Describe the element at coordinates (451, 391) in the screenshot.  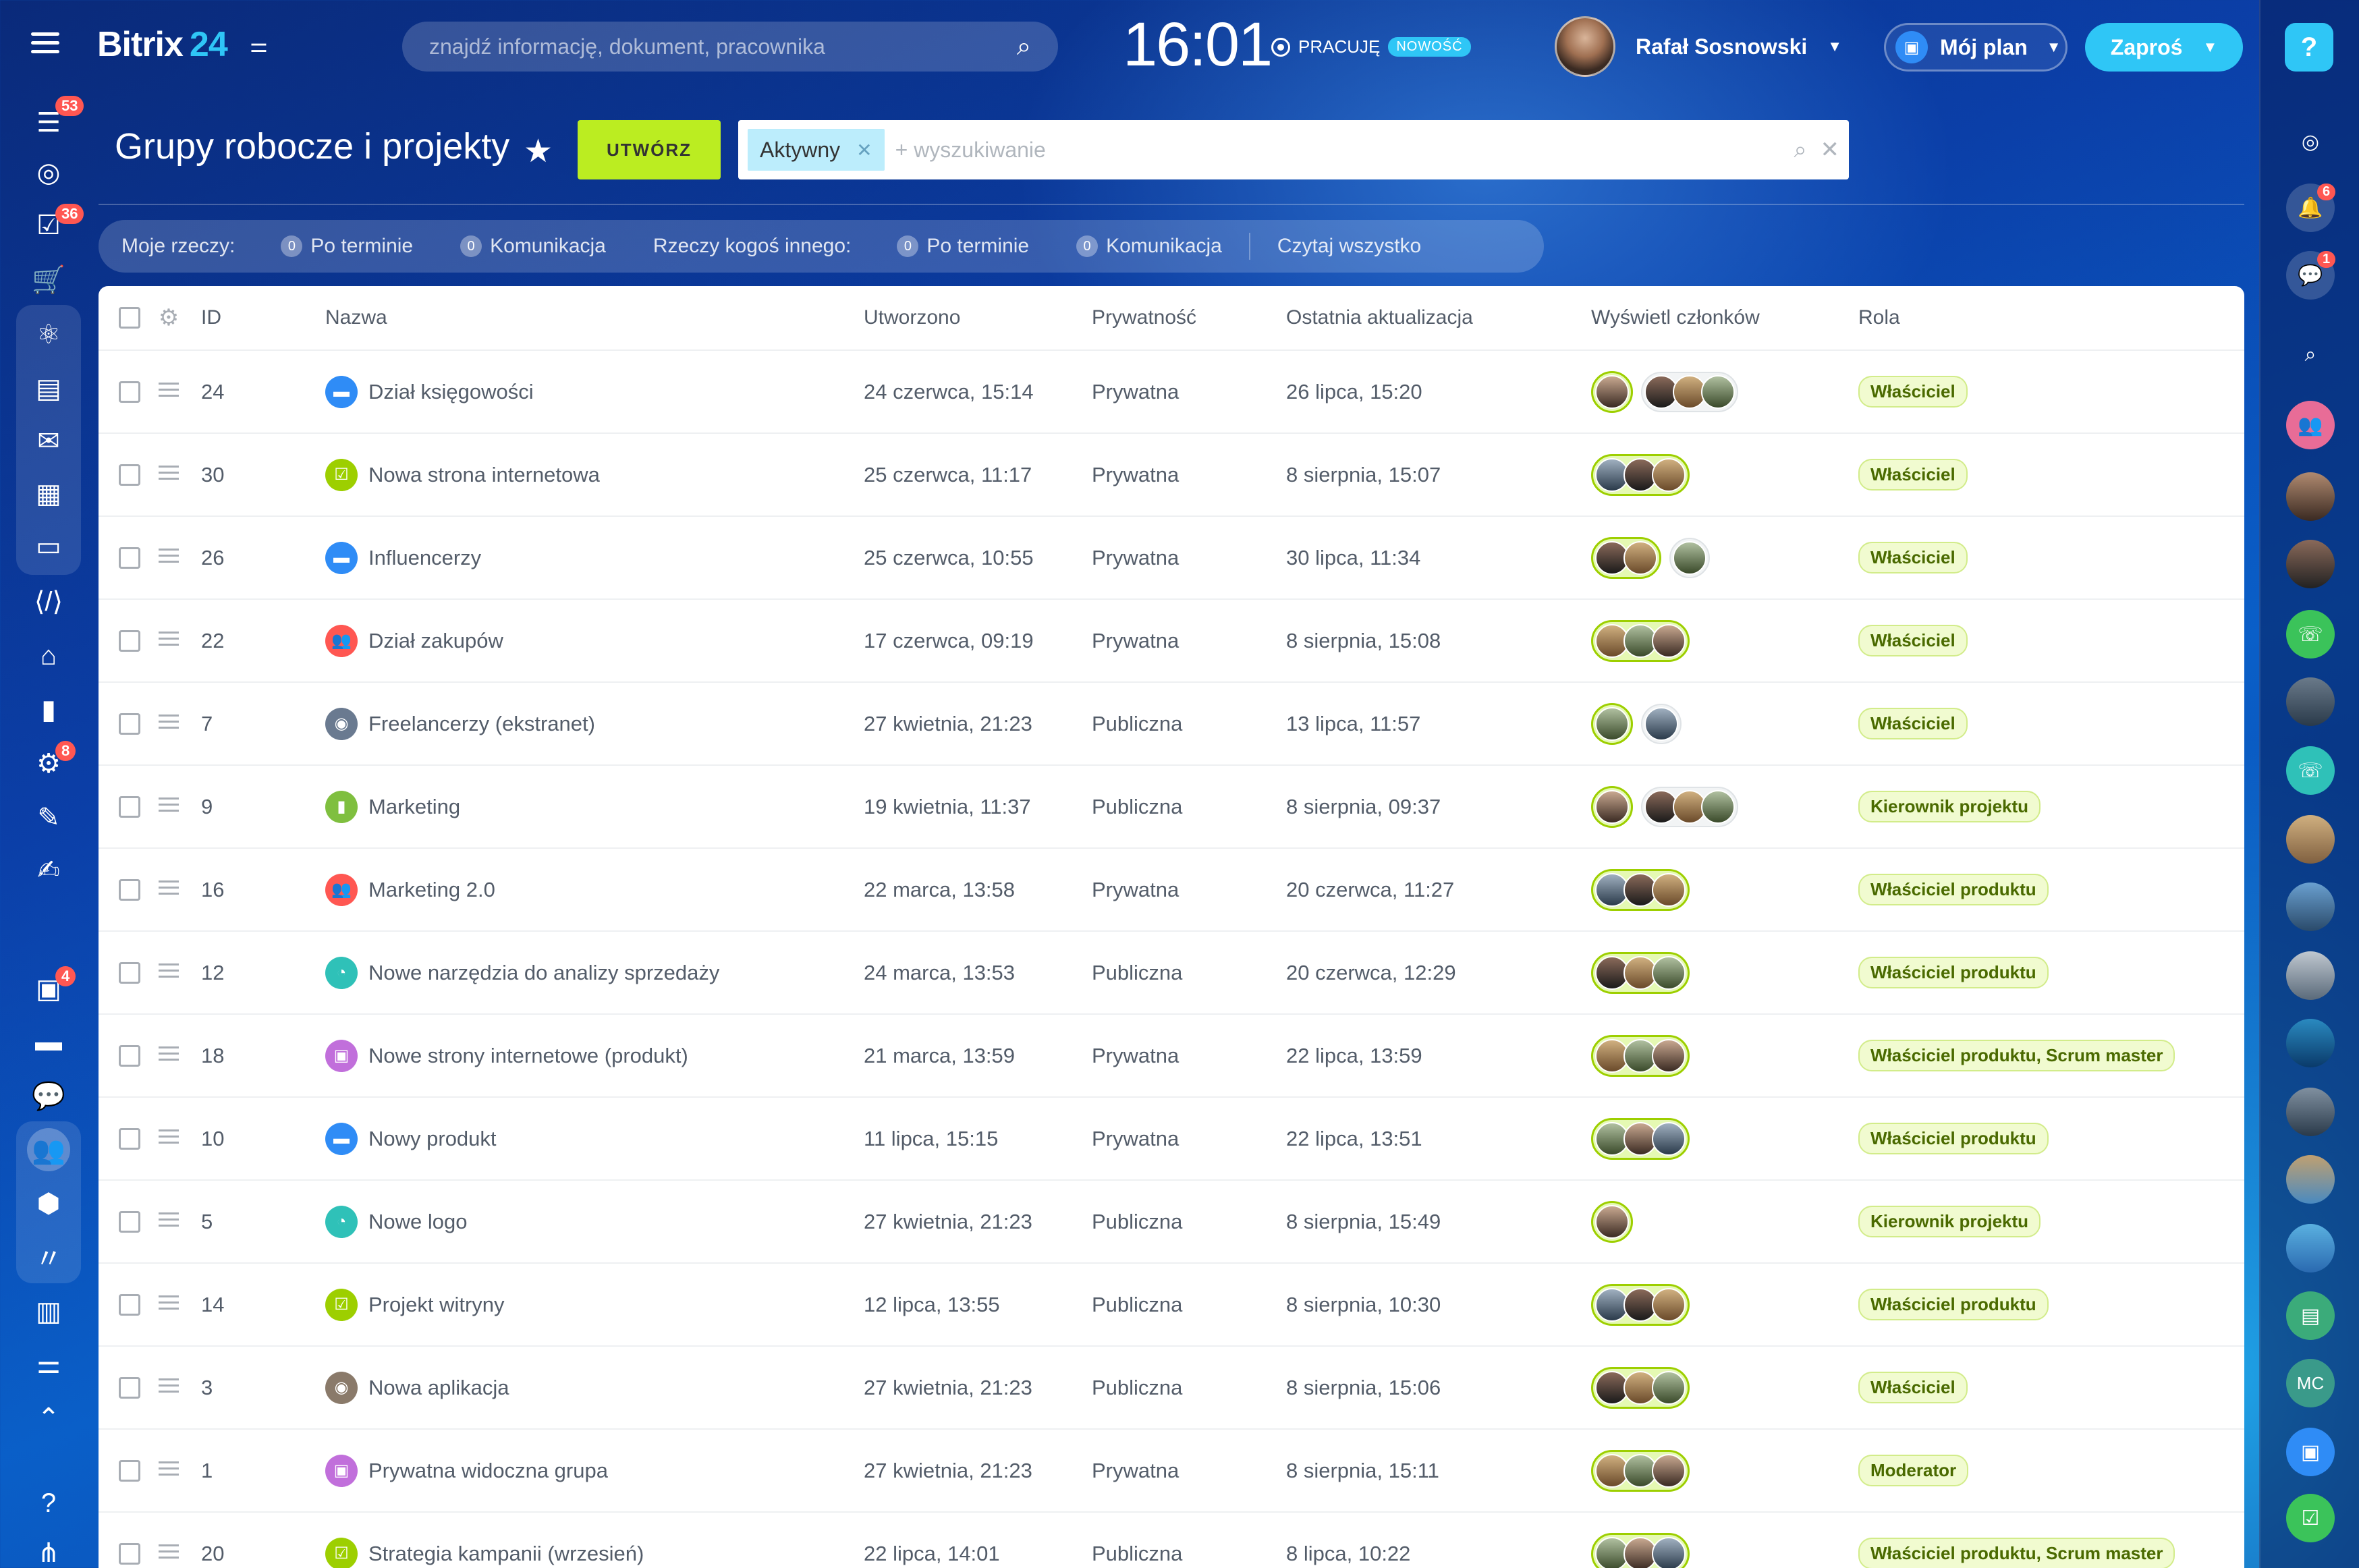
I see `group-name-link: Dział księgowości` at that location.